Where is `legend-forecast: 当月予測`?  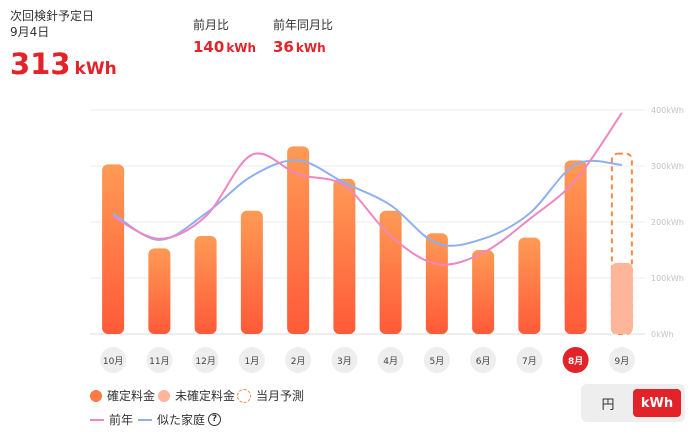 legend-forecast: 当月予測 is located at coordinates (270, 395).